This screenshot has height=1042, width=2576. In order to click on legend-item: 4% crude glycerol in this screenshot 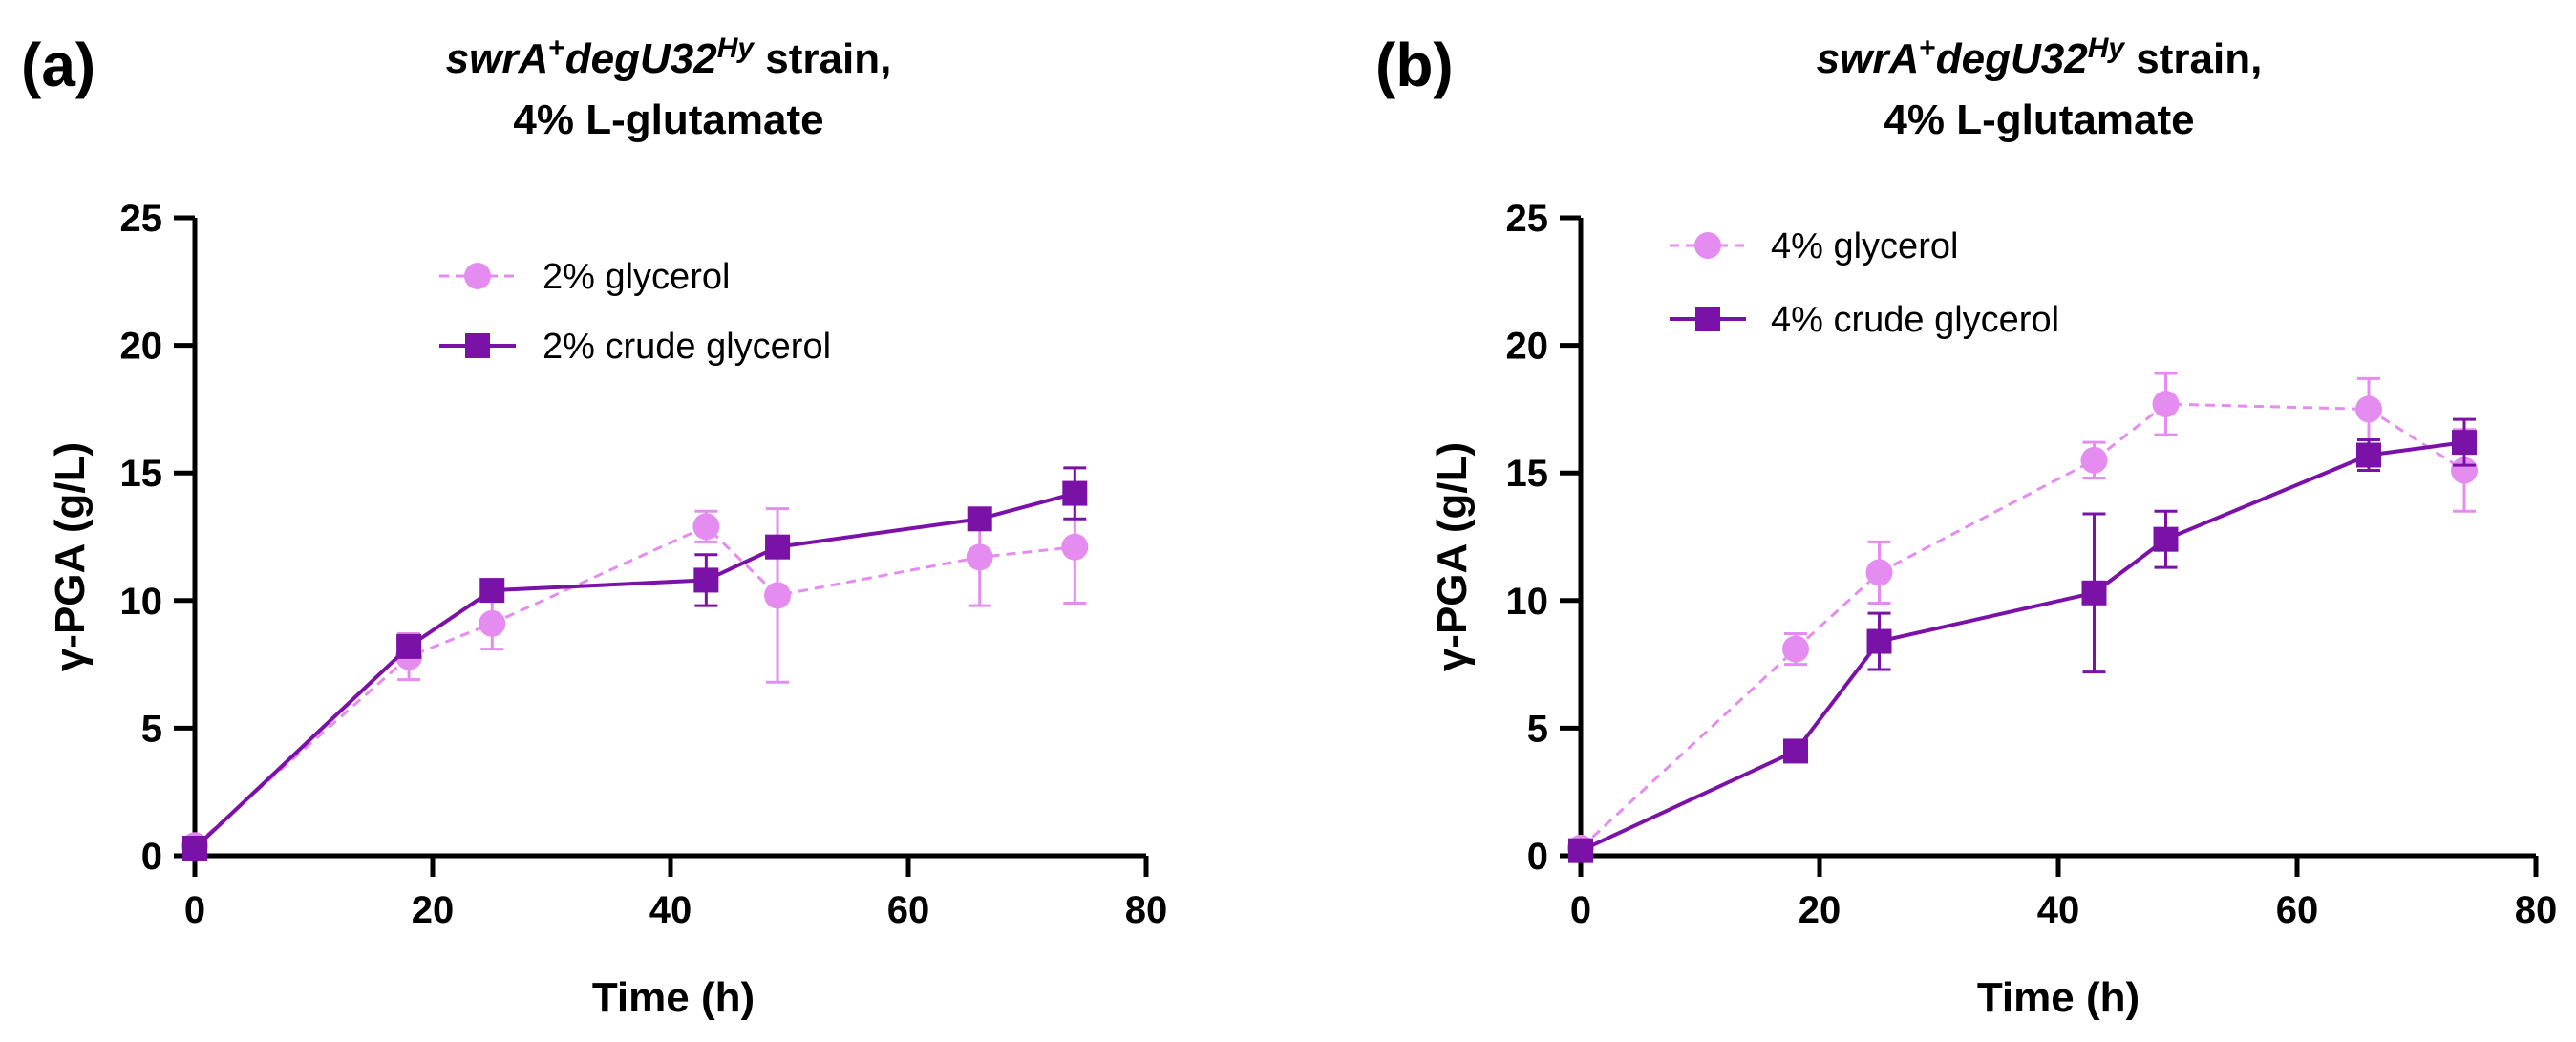, I will do `click(1864, 320)`.